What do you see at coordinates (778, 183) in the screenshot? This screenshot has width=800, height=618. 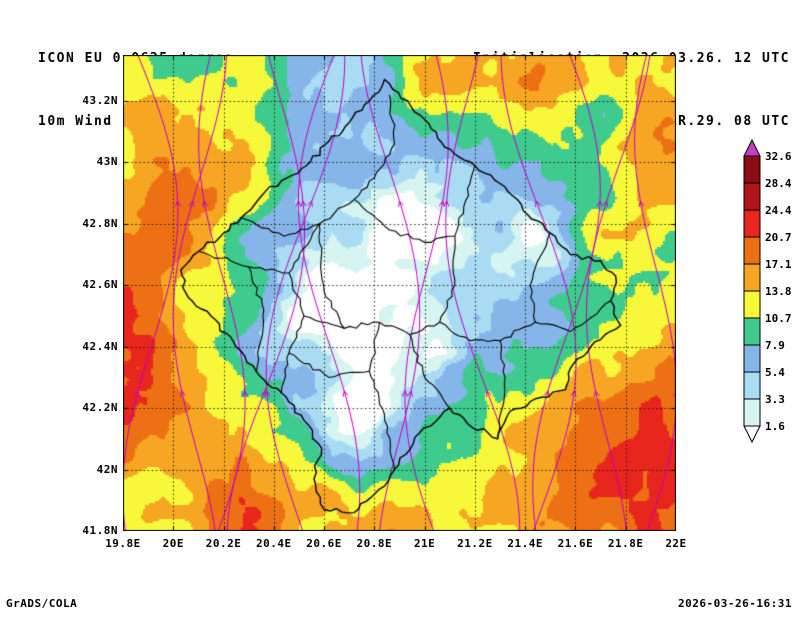 I see `colorbar-label: 28.4` at bounding box center [778, 183].